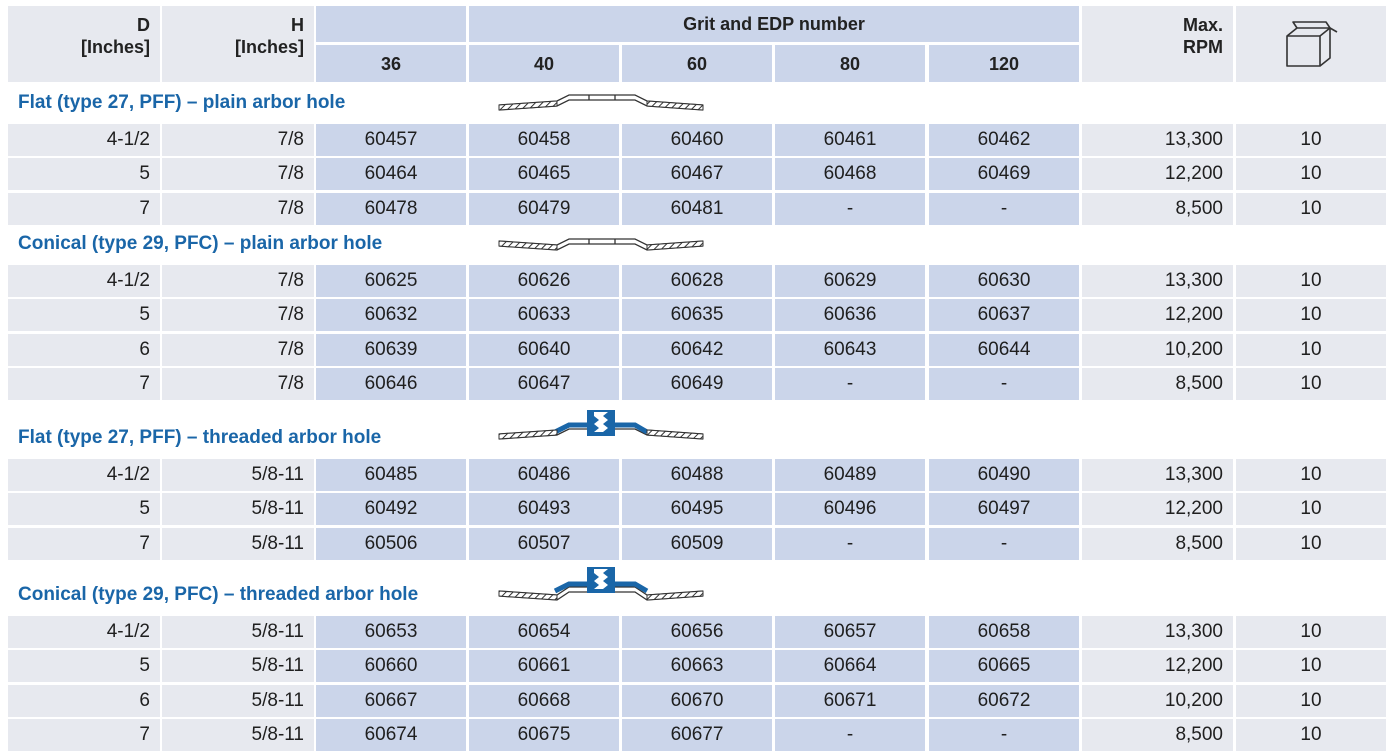 The image size is (1394, 754). I want to click on header-grit-title: Grit and EDP number, so click(774, 24).